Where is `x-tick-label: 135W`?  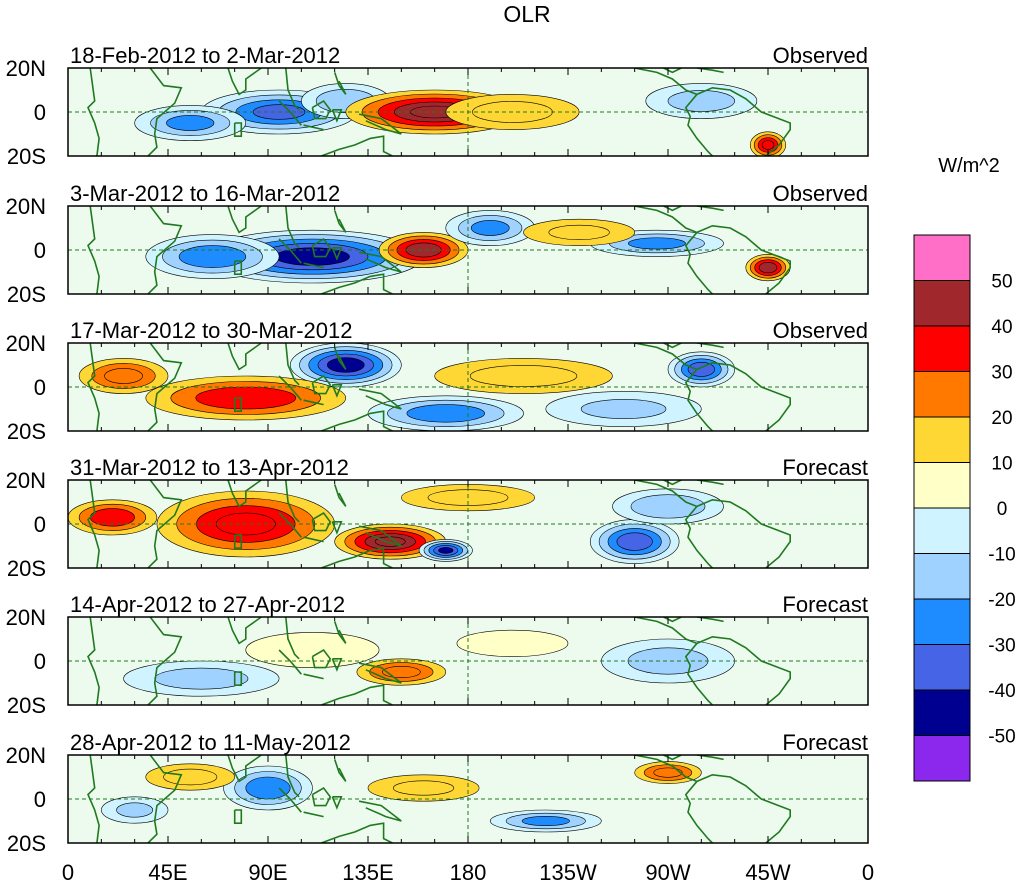 x-tick-label: 135W is located at coordinates (568, 872).